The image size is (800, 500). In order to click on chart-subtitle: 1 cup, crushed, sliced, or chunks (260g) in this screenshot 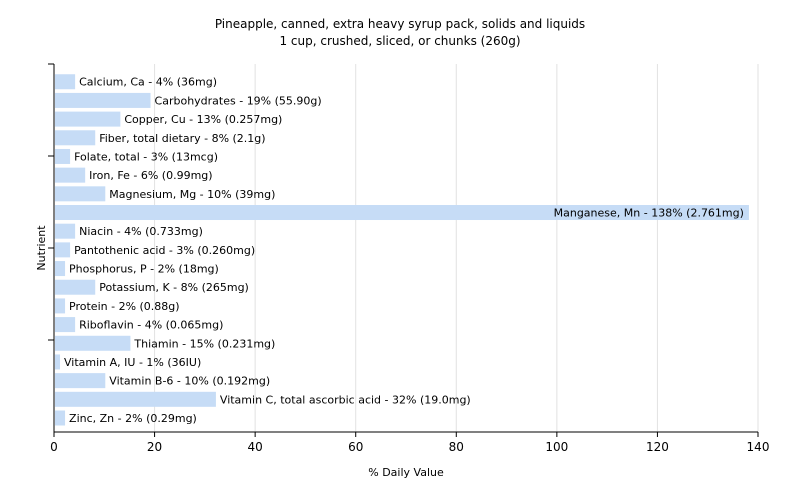, I will do `click(400, 41)`.